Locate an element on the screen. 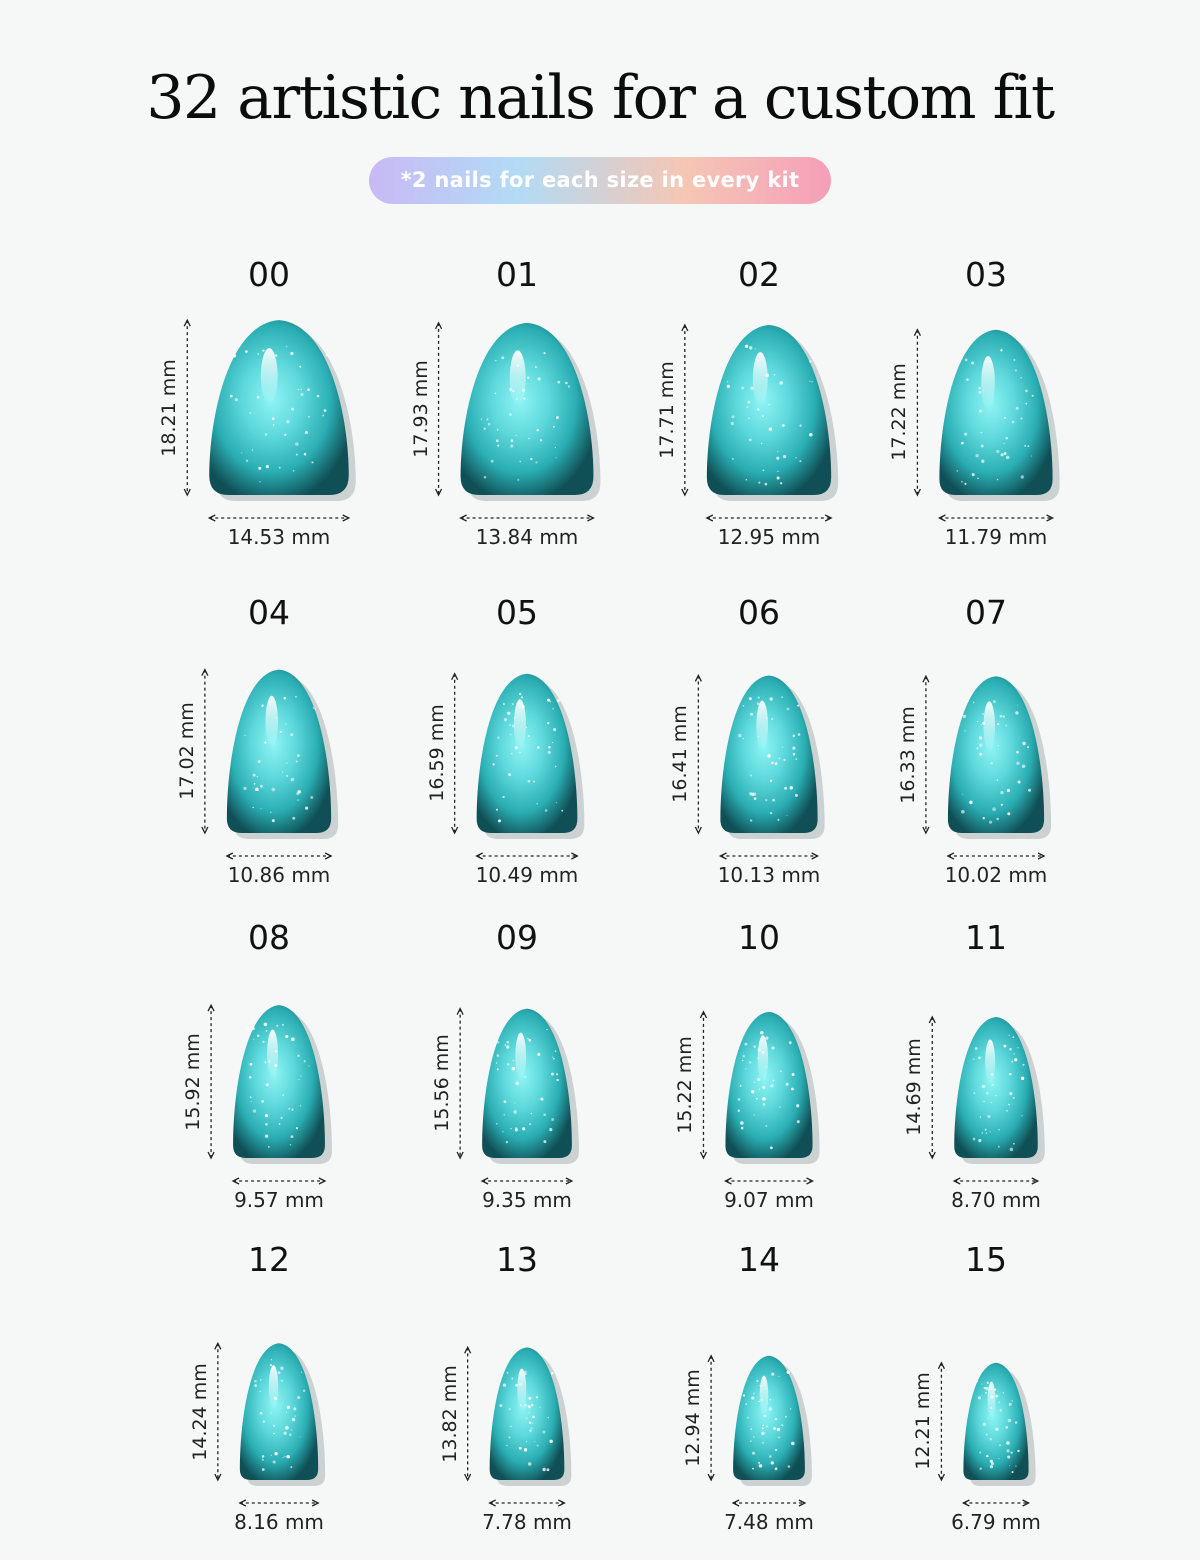 The image size is (1200, 1560). nail-size-card: 01 17.93 mm 13.84 mm is located at coordinates (517, 415).